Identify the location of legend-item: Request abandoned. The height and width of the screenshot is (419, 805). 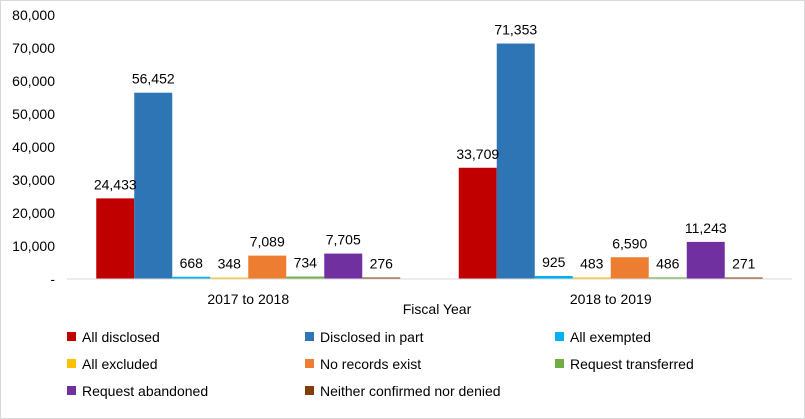
(186, 390).